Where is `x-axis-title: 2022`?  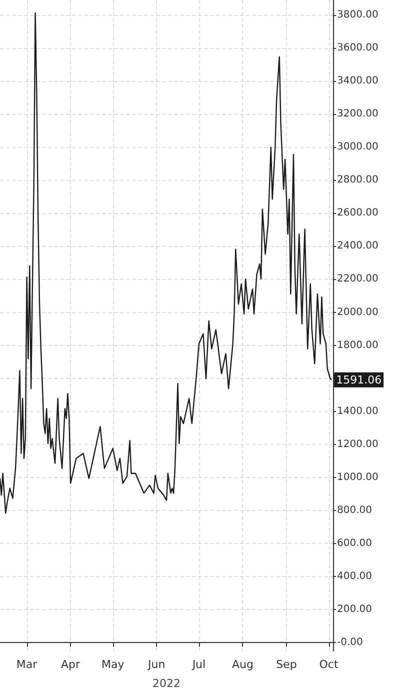
x-axis-title: 2022 is located at coordinates (166, 683).